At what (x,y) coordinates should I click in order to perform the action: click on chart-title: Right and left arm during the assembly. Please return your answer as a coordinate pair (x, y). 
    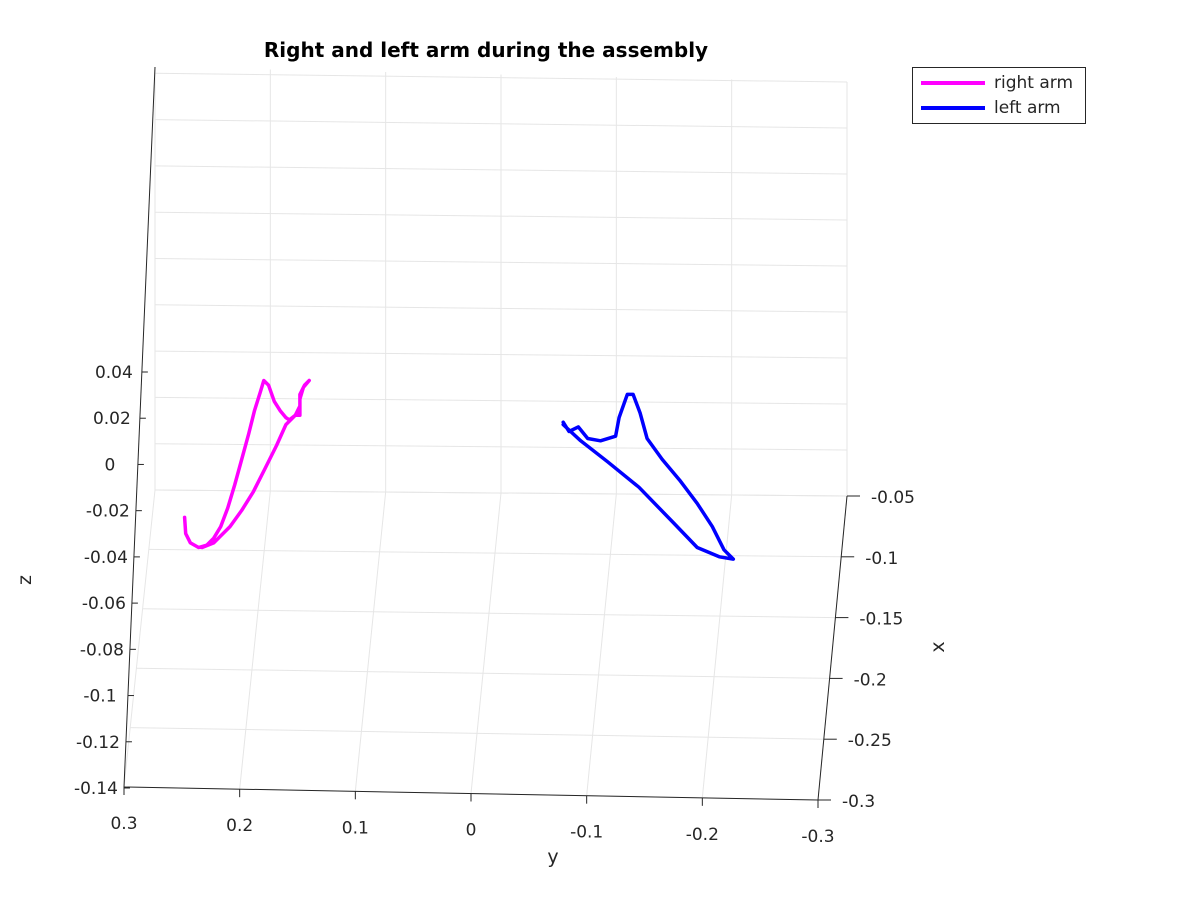
    Looking at the image, I should click on (486, 50).